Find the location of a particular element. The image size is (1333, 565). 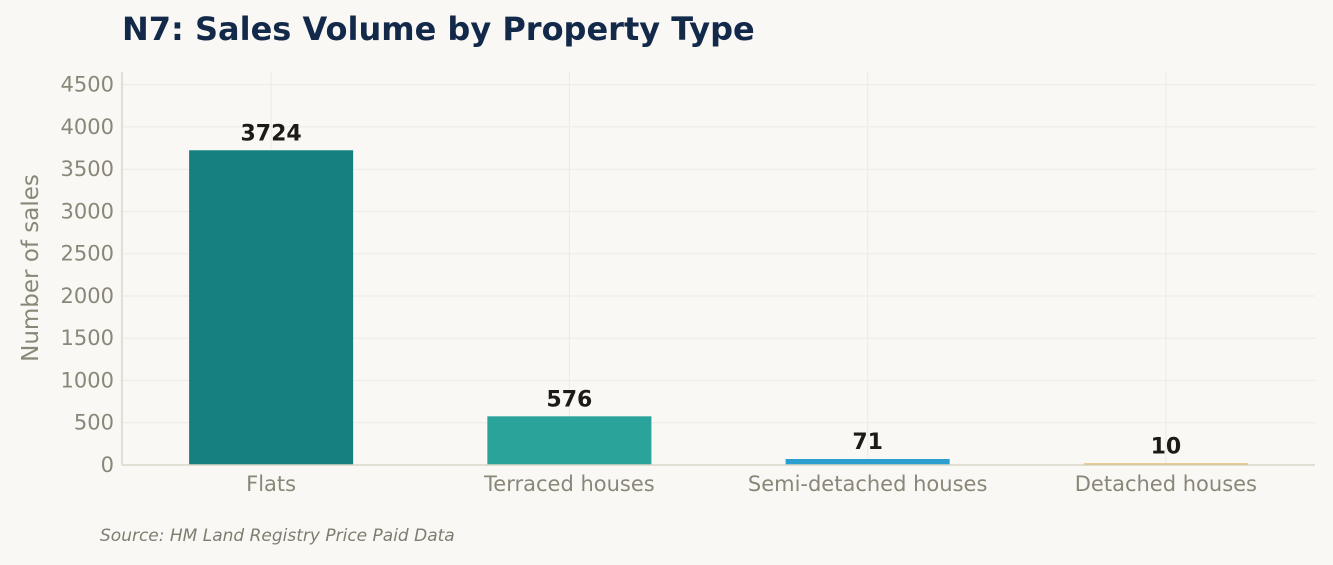

y-tick-label: 4500 is located at coordinates (87, 85).